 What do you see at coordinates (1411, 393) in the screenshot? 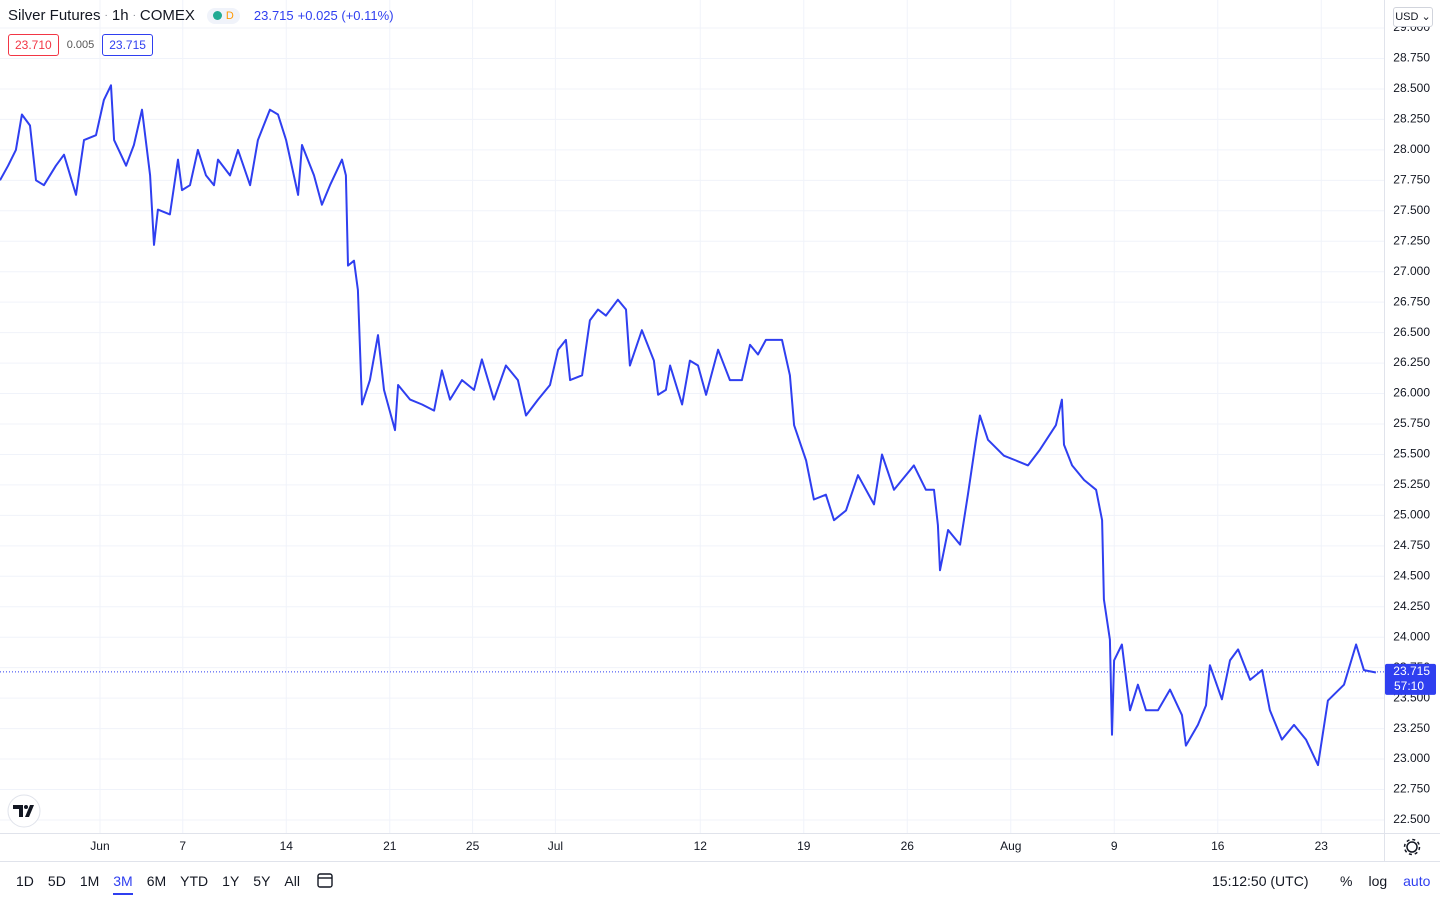
I see `y-tick-label: 26.000` at bounding box center [1411, 393].